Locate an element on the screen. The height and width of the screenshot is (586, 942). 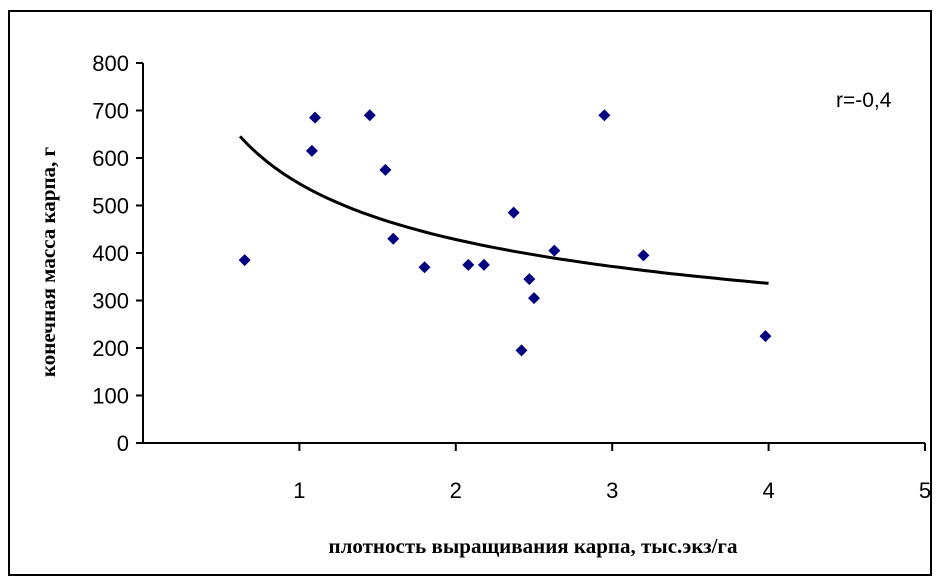
y-tick-label: 700 is located at coordinates (110, 111).